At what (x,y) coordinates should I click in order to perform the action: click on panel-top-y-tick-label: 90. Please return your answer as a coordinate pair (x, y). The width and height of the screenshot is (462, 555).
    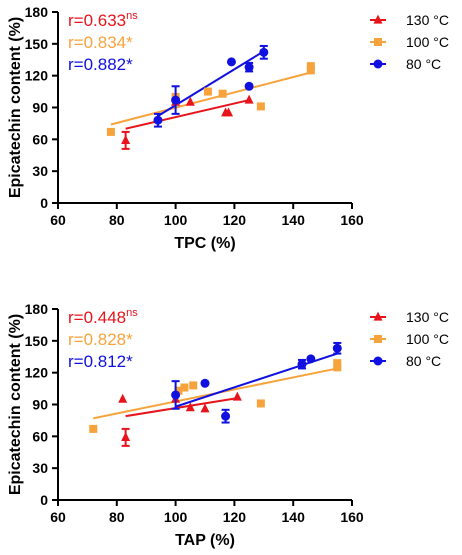
    Looking at the image, I should click on (40, 108).